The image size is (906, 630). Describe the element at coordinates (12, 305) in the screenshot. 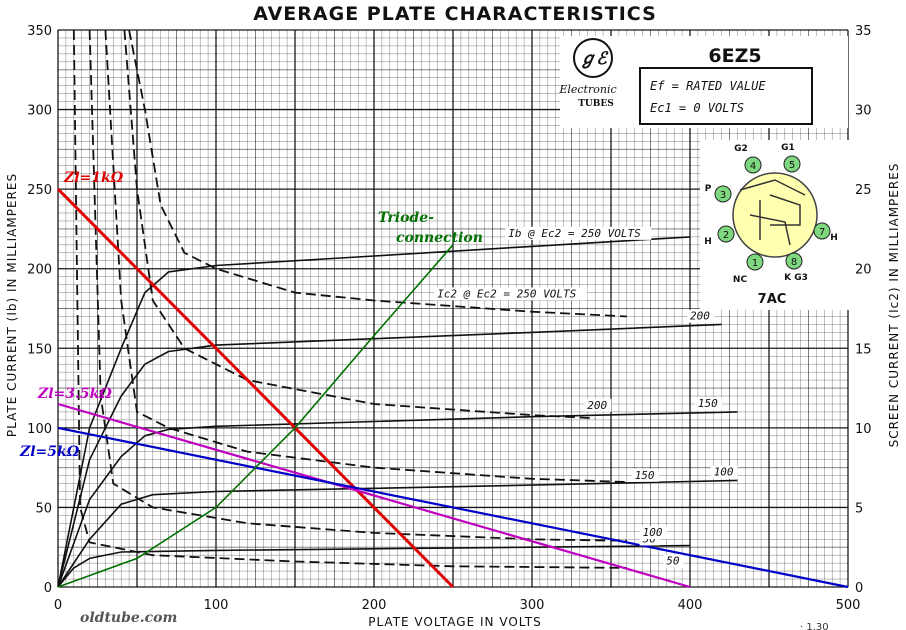

I see `y-axis-label: PLATE CURRENT (Ib) IN MILLIAMPERES` at that location.